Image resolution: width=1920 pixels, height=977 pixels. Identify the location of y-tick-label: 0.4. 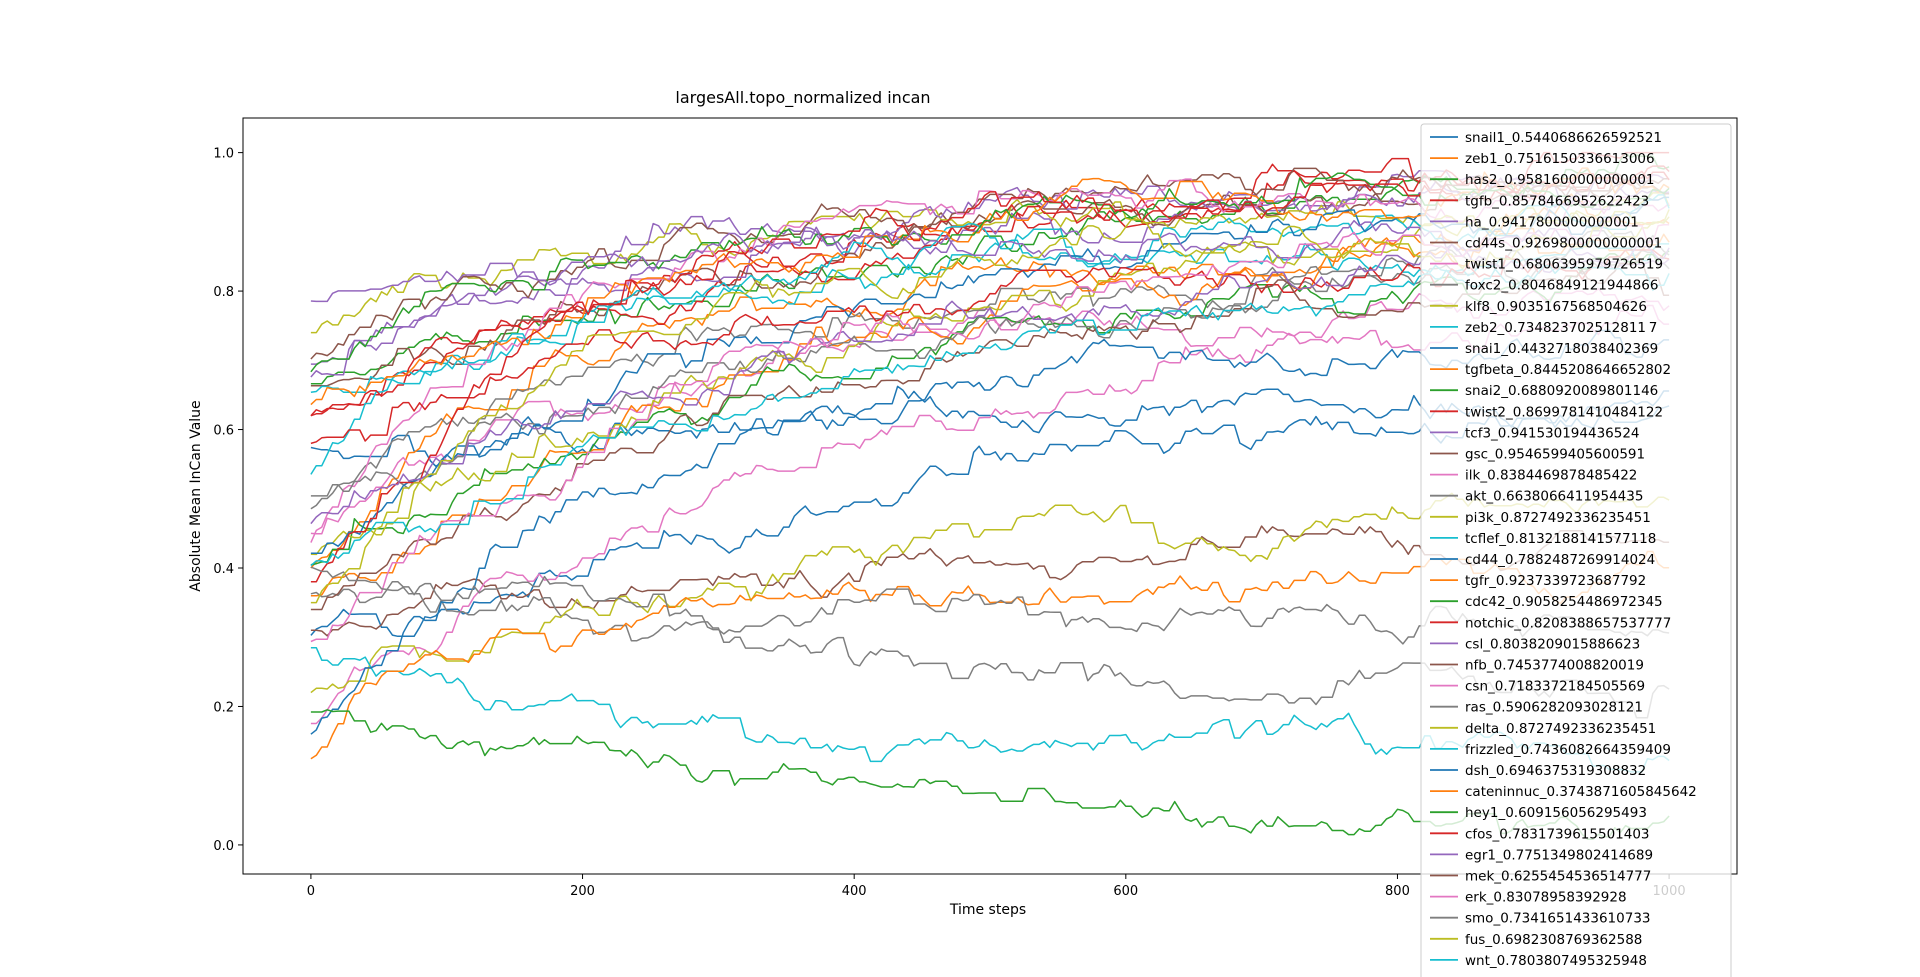
(223, 569).